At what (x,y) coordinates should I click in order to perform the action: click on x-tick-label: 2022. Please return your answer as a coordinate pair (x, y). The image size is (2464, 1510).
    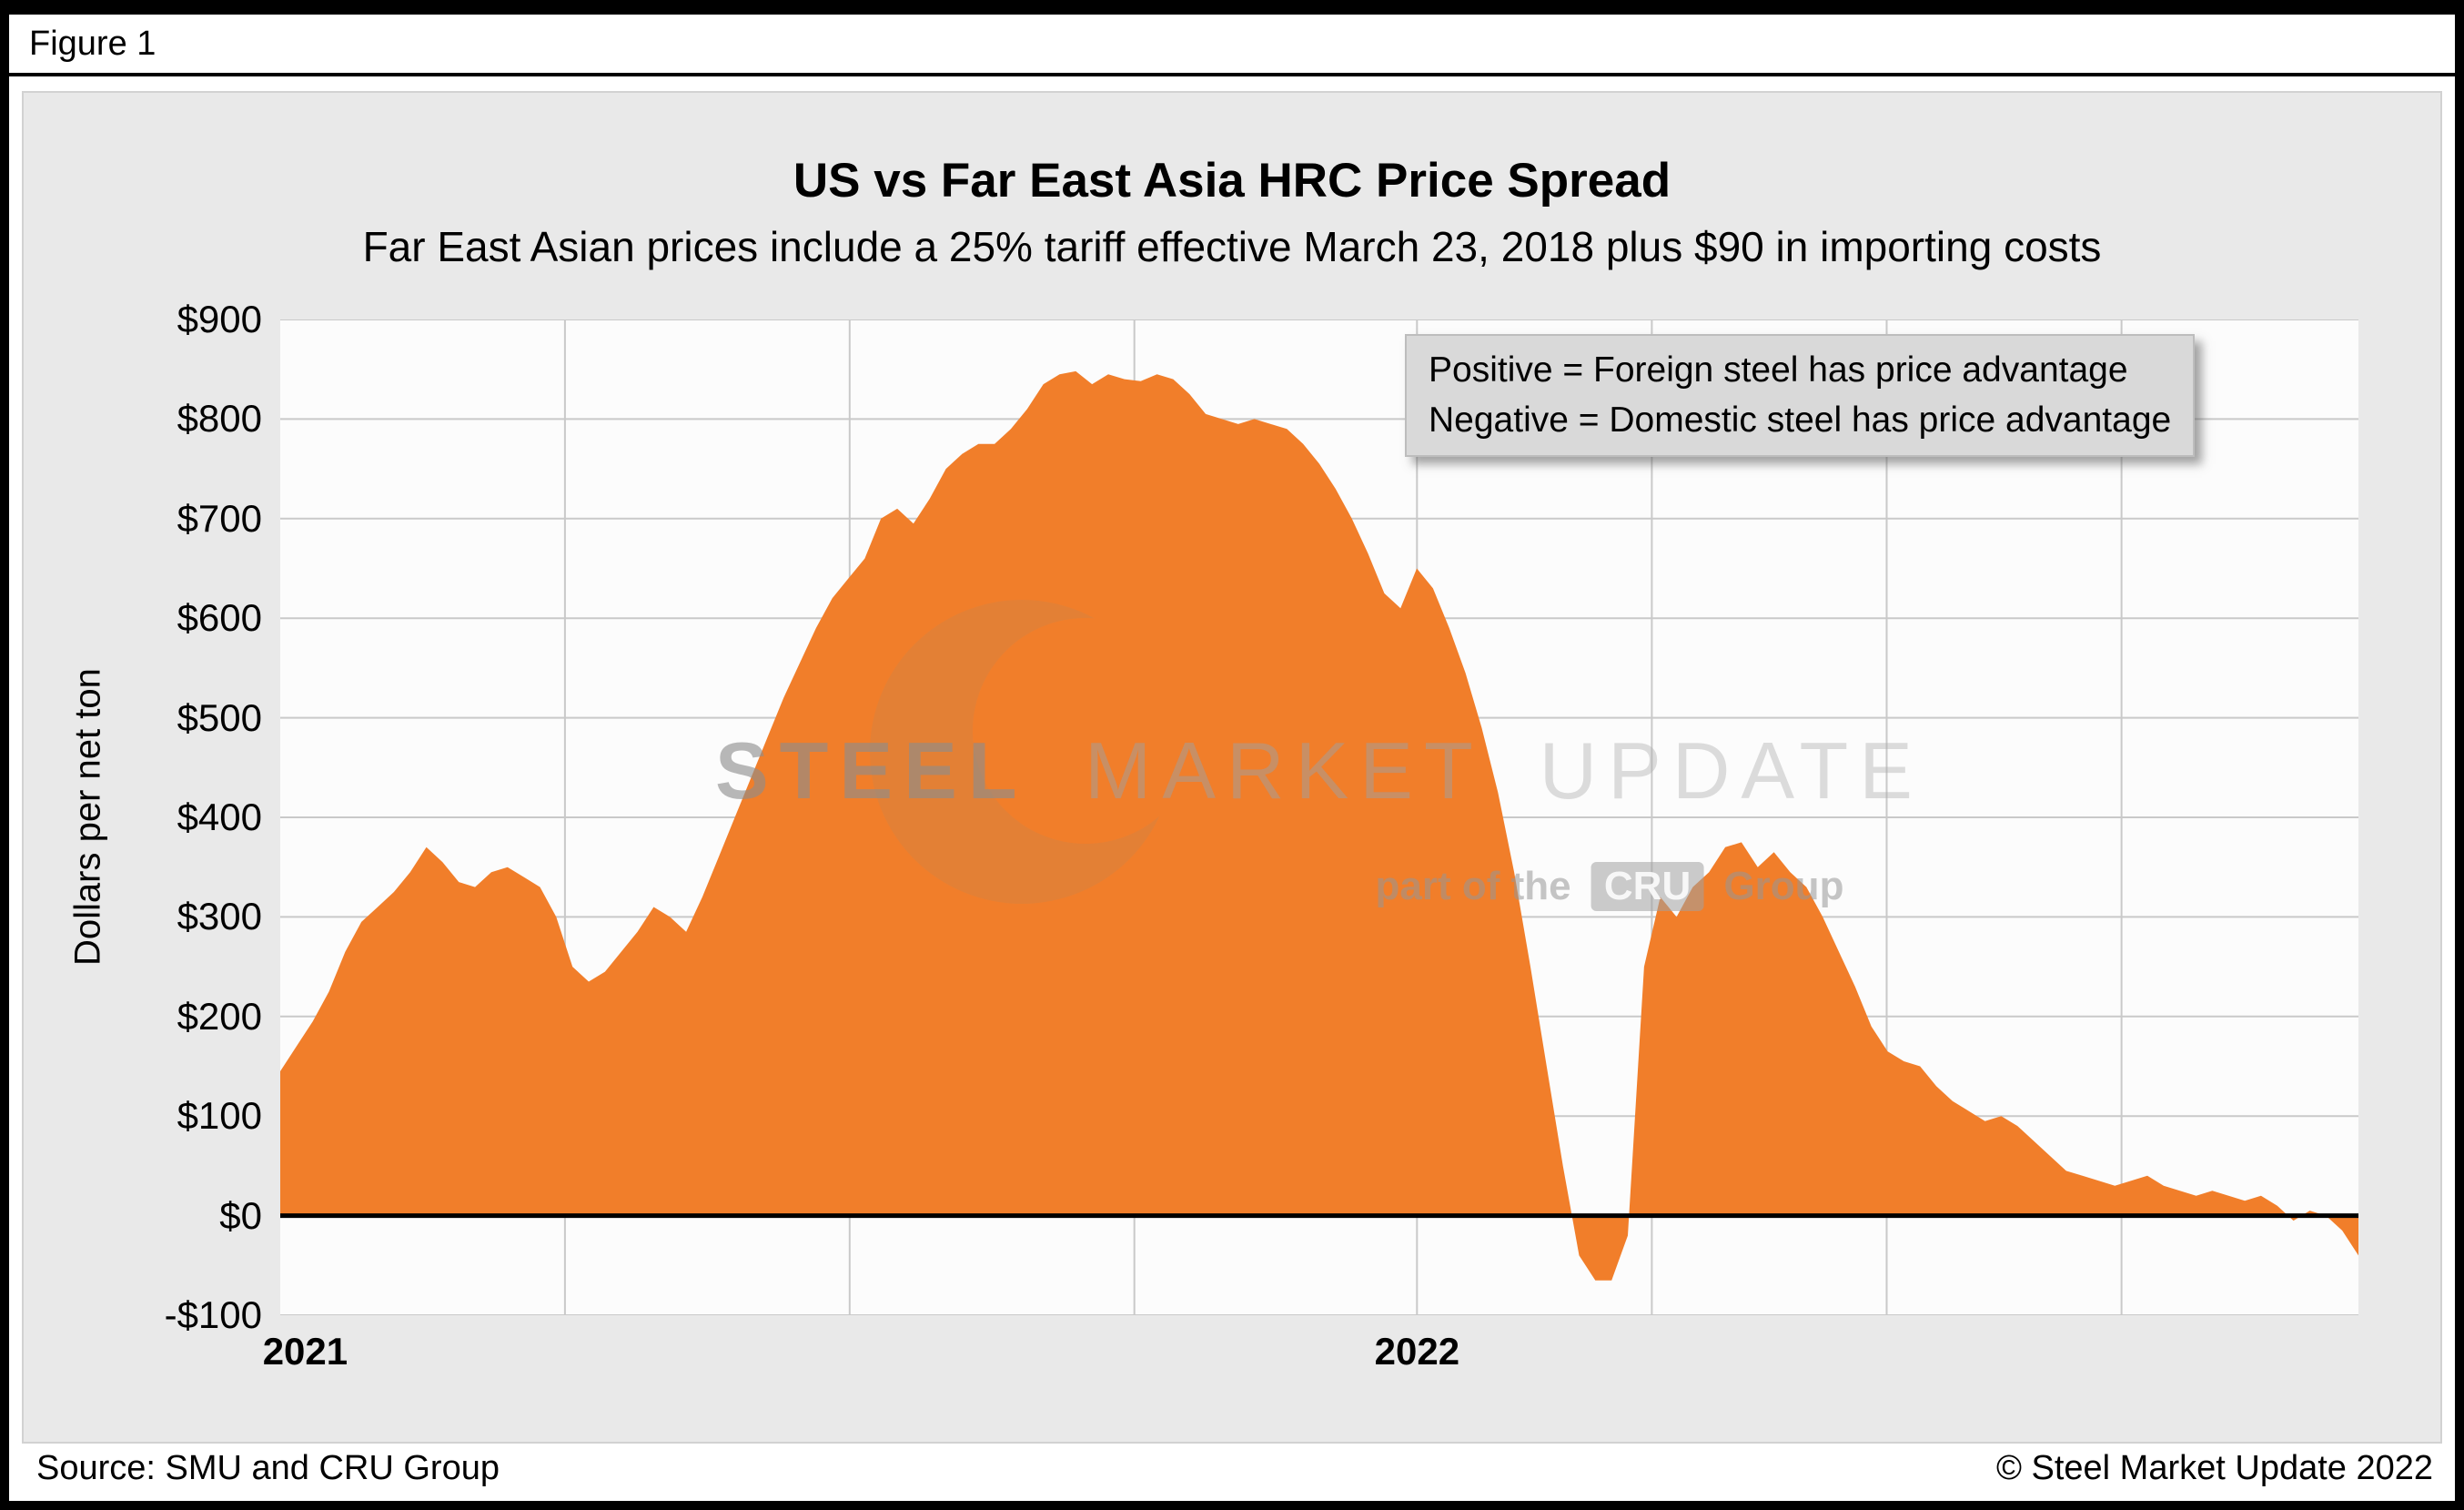
    Looking at the image, I should click on (1417, 1351).